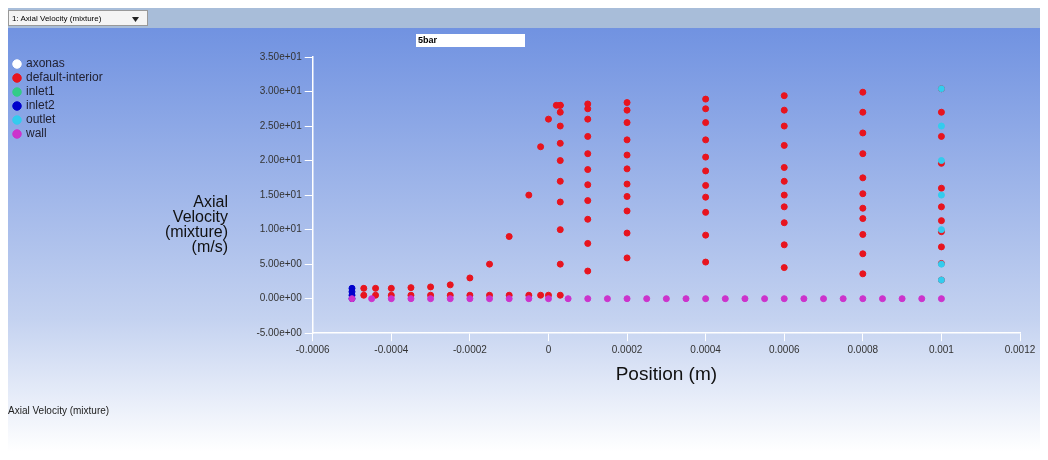 Image resolution: width=1048 pixels, height=460 pixels. I want to click on x-tick-label: 0.0012, so click(1020, 349).